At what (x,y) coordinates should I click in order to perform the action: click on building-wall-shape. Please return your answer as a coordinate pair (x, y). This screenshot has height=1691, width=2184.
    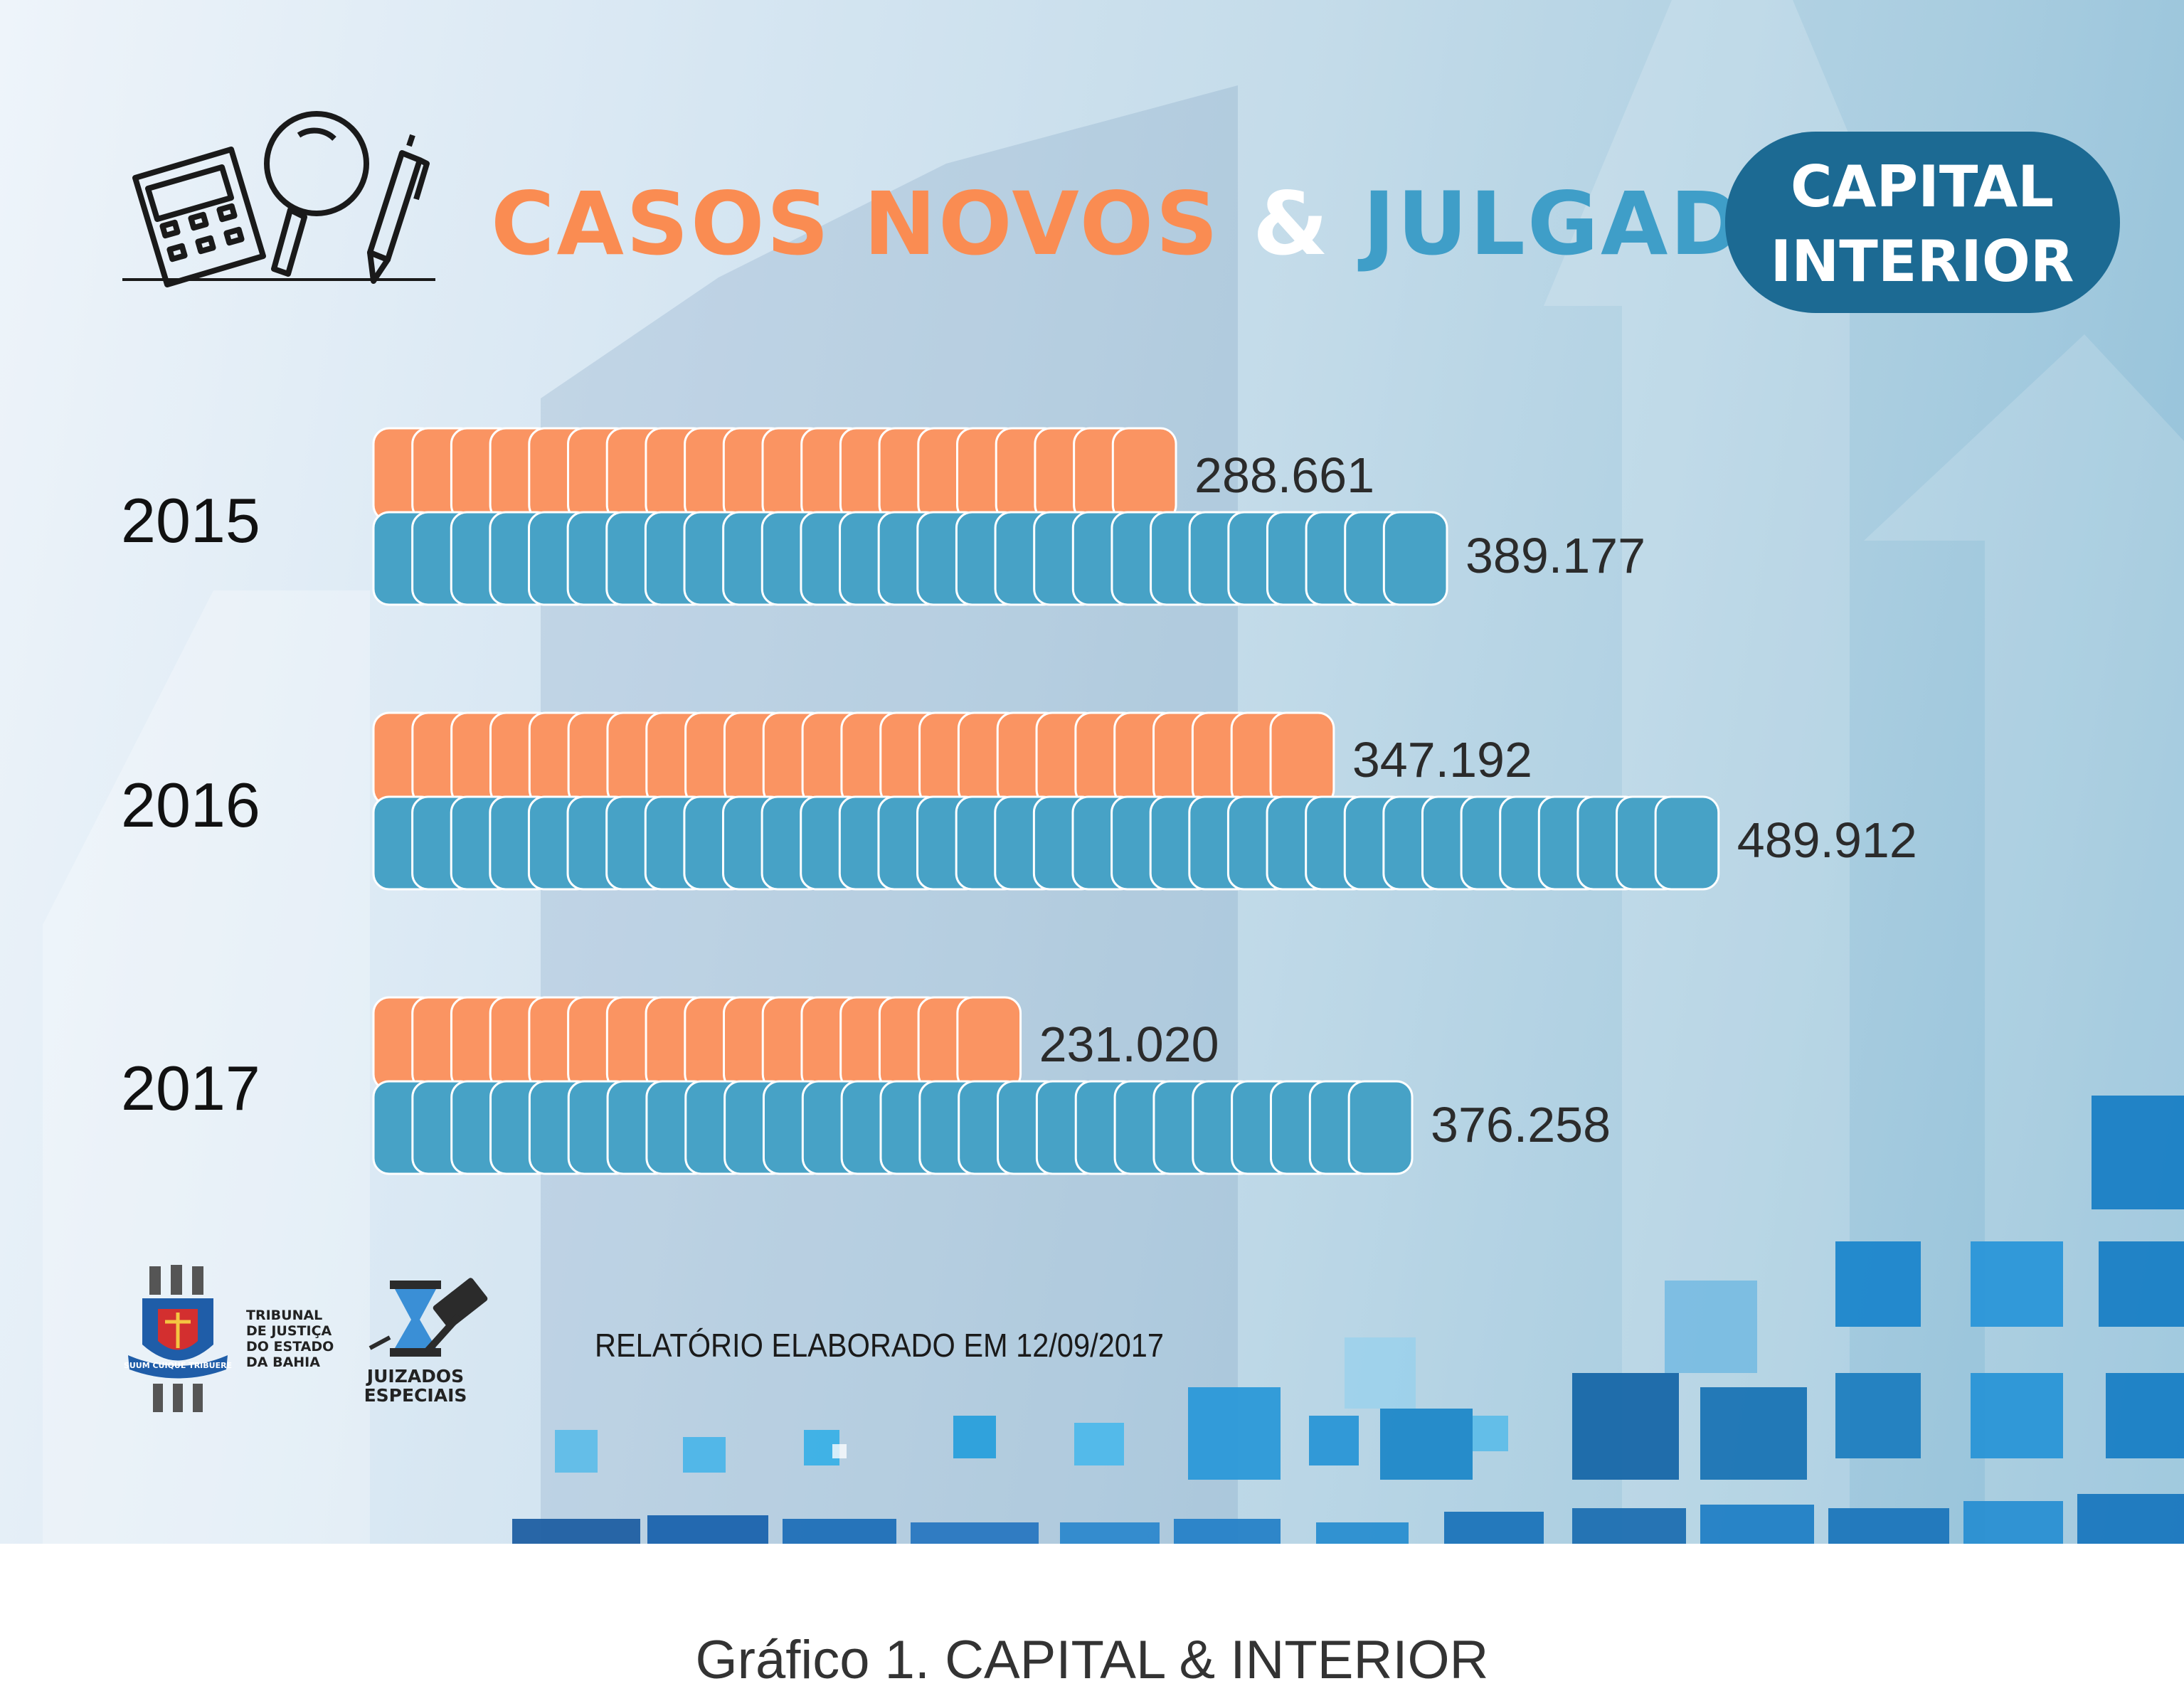
    Looking at the image, I should click on (206, 1067).